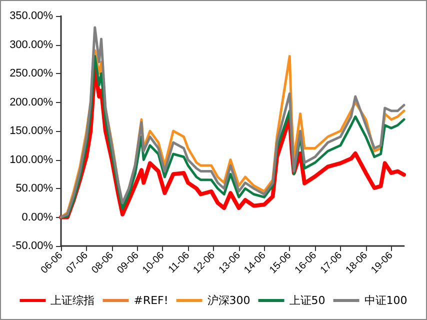  Describe the element at coordinates (307, 300) in the screenshot. I see `legend-label: 上证50` at that location.